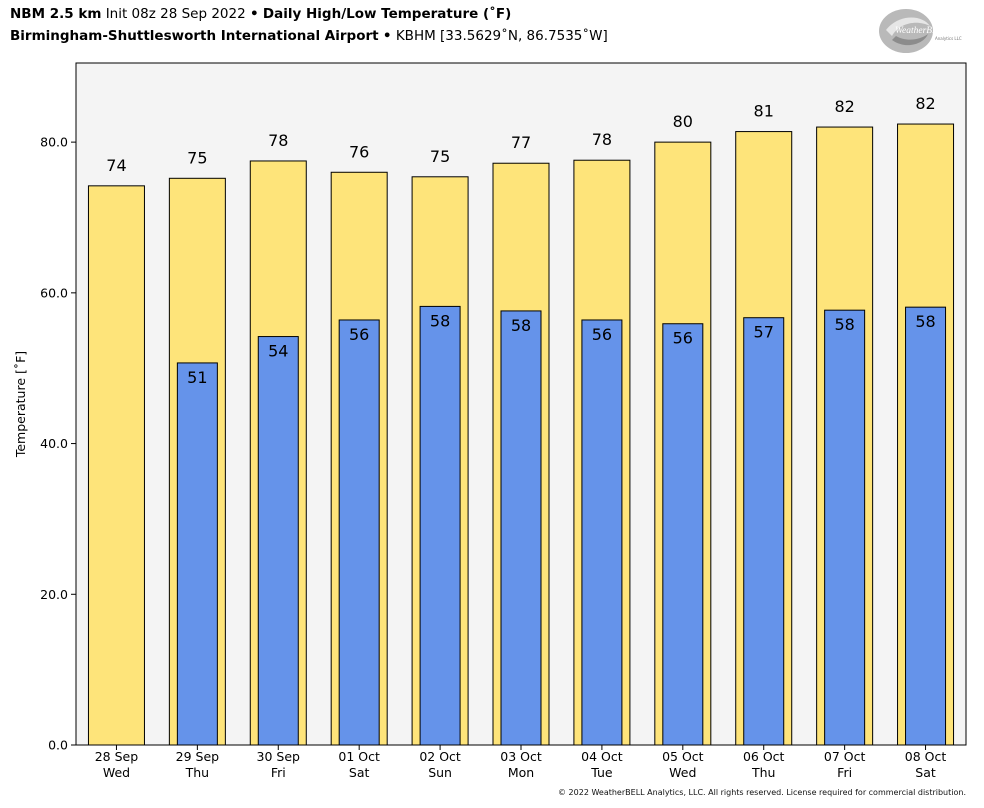 This screenshot has width=984, height=808. What do you see at coordinates (440, 756) in the screenshot?
I see `x-tick-label-date: 02 Oct` at bounding box center [440, 756].